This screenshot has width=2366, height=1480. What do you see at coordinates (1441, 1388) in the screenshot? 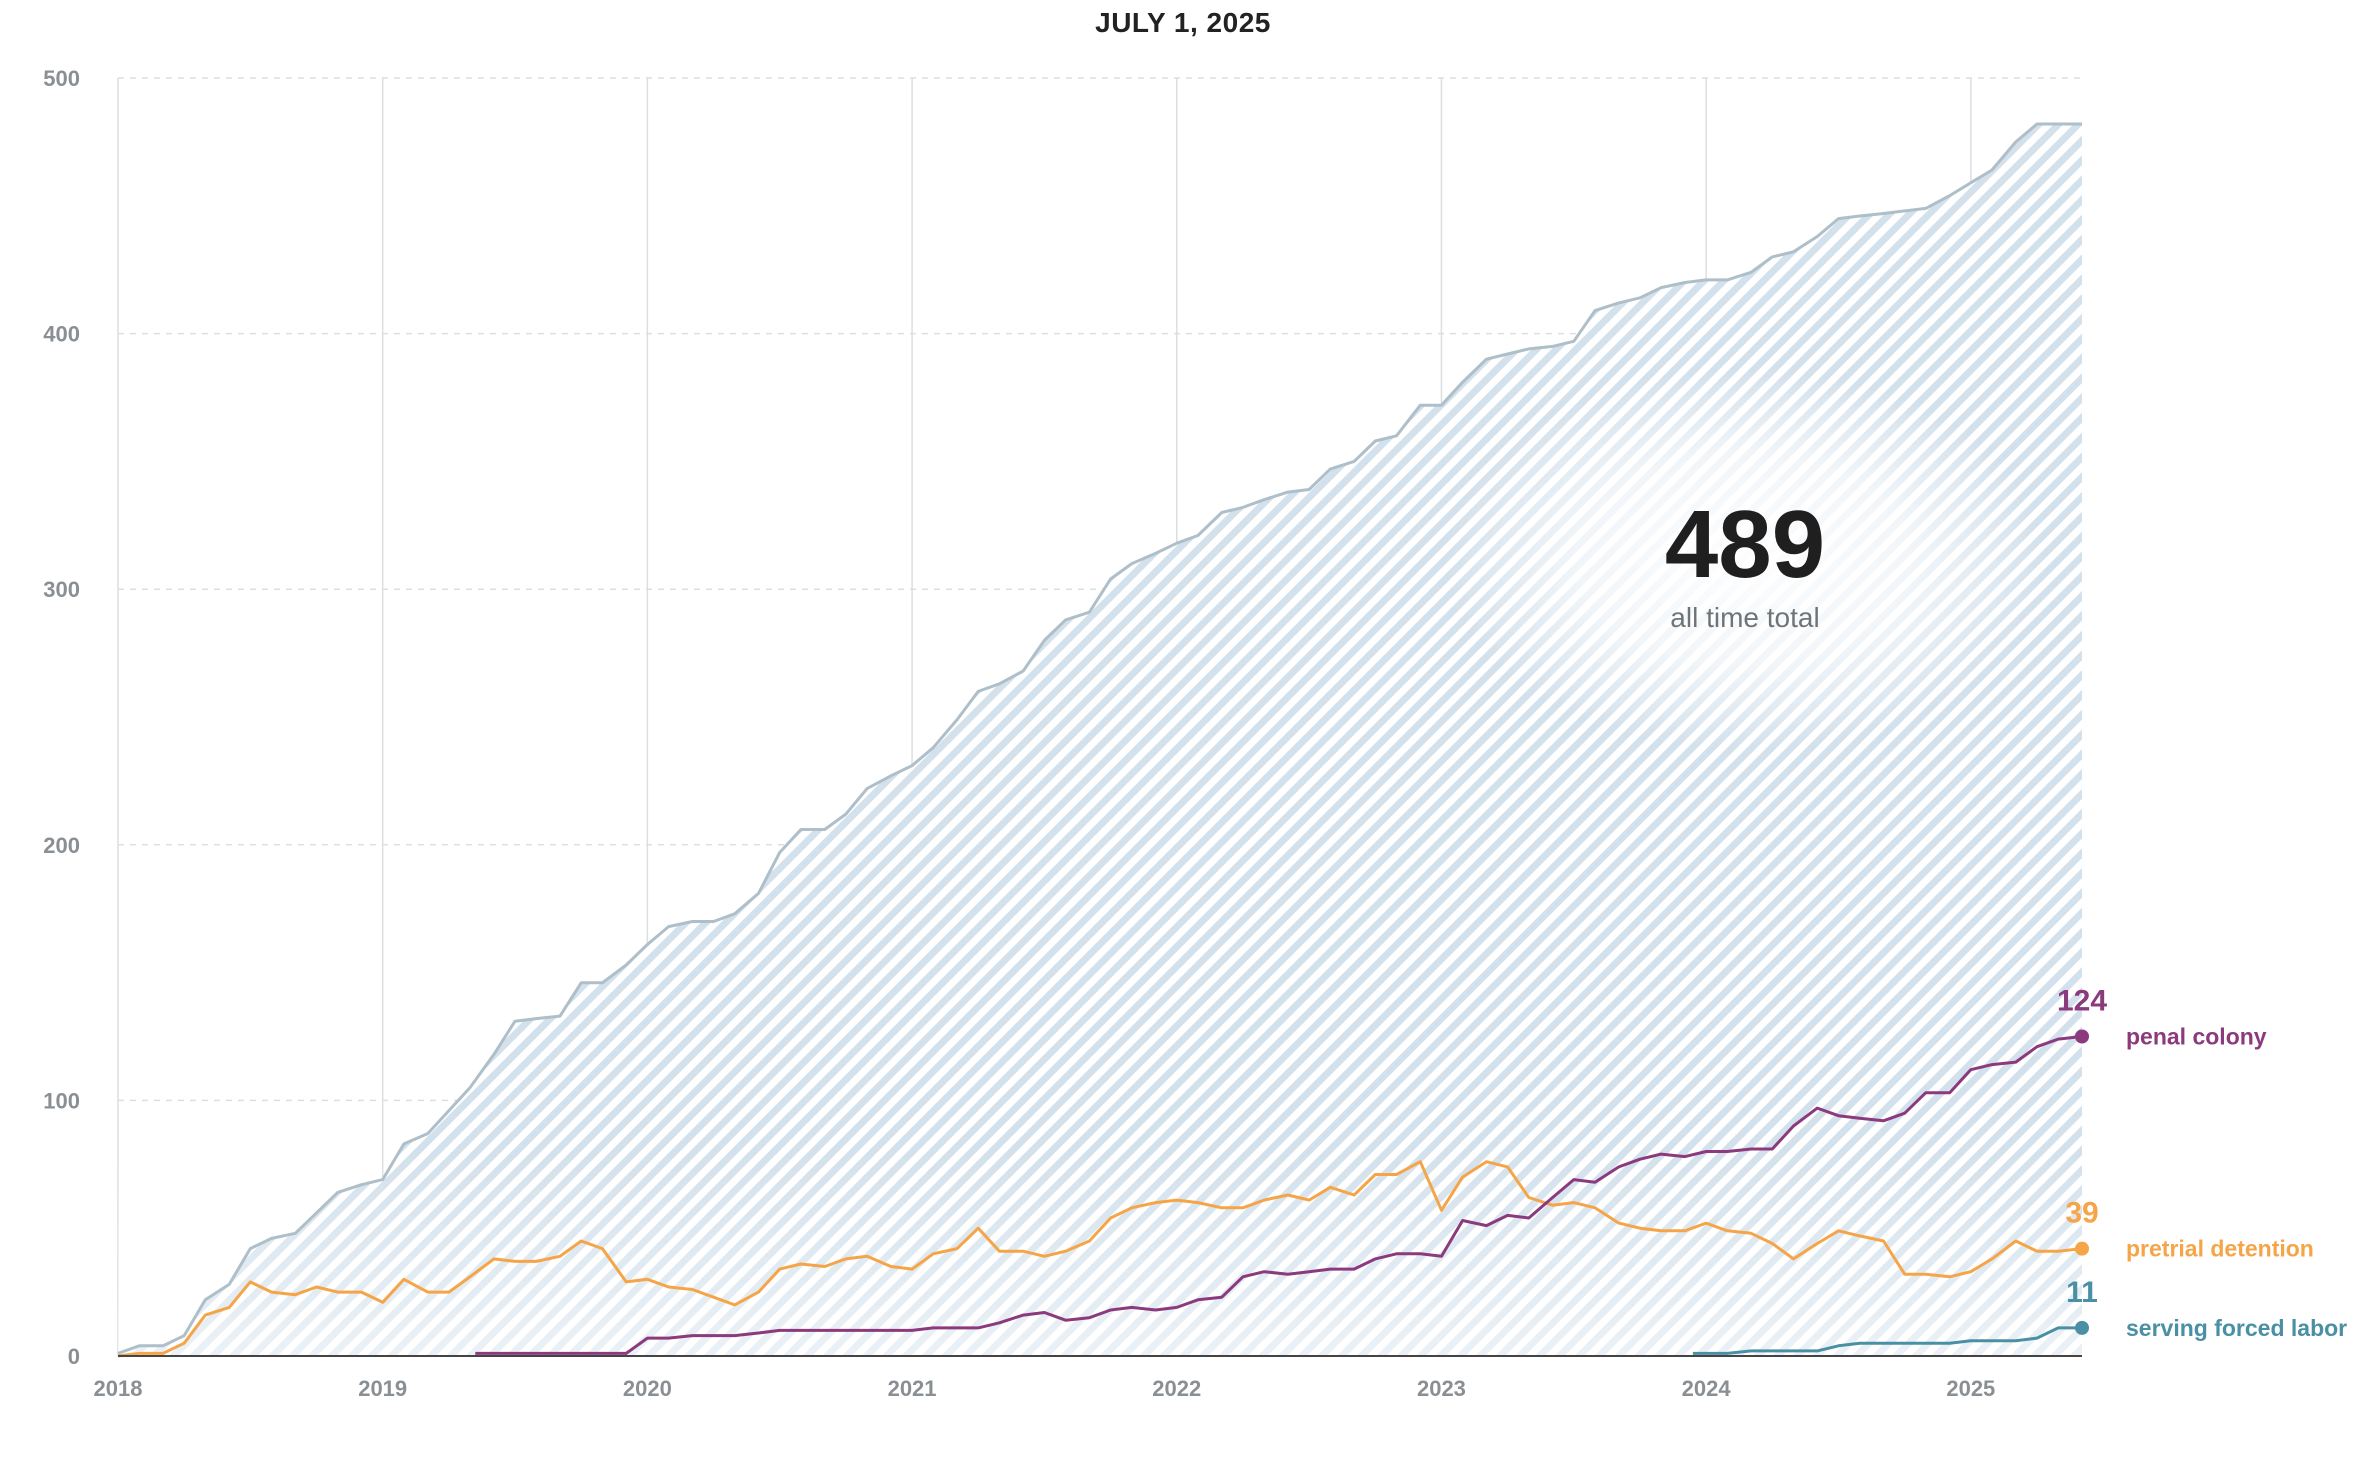
I see `x-tick-label-2023: 2023` at bounding box center [1441, 1388].